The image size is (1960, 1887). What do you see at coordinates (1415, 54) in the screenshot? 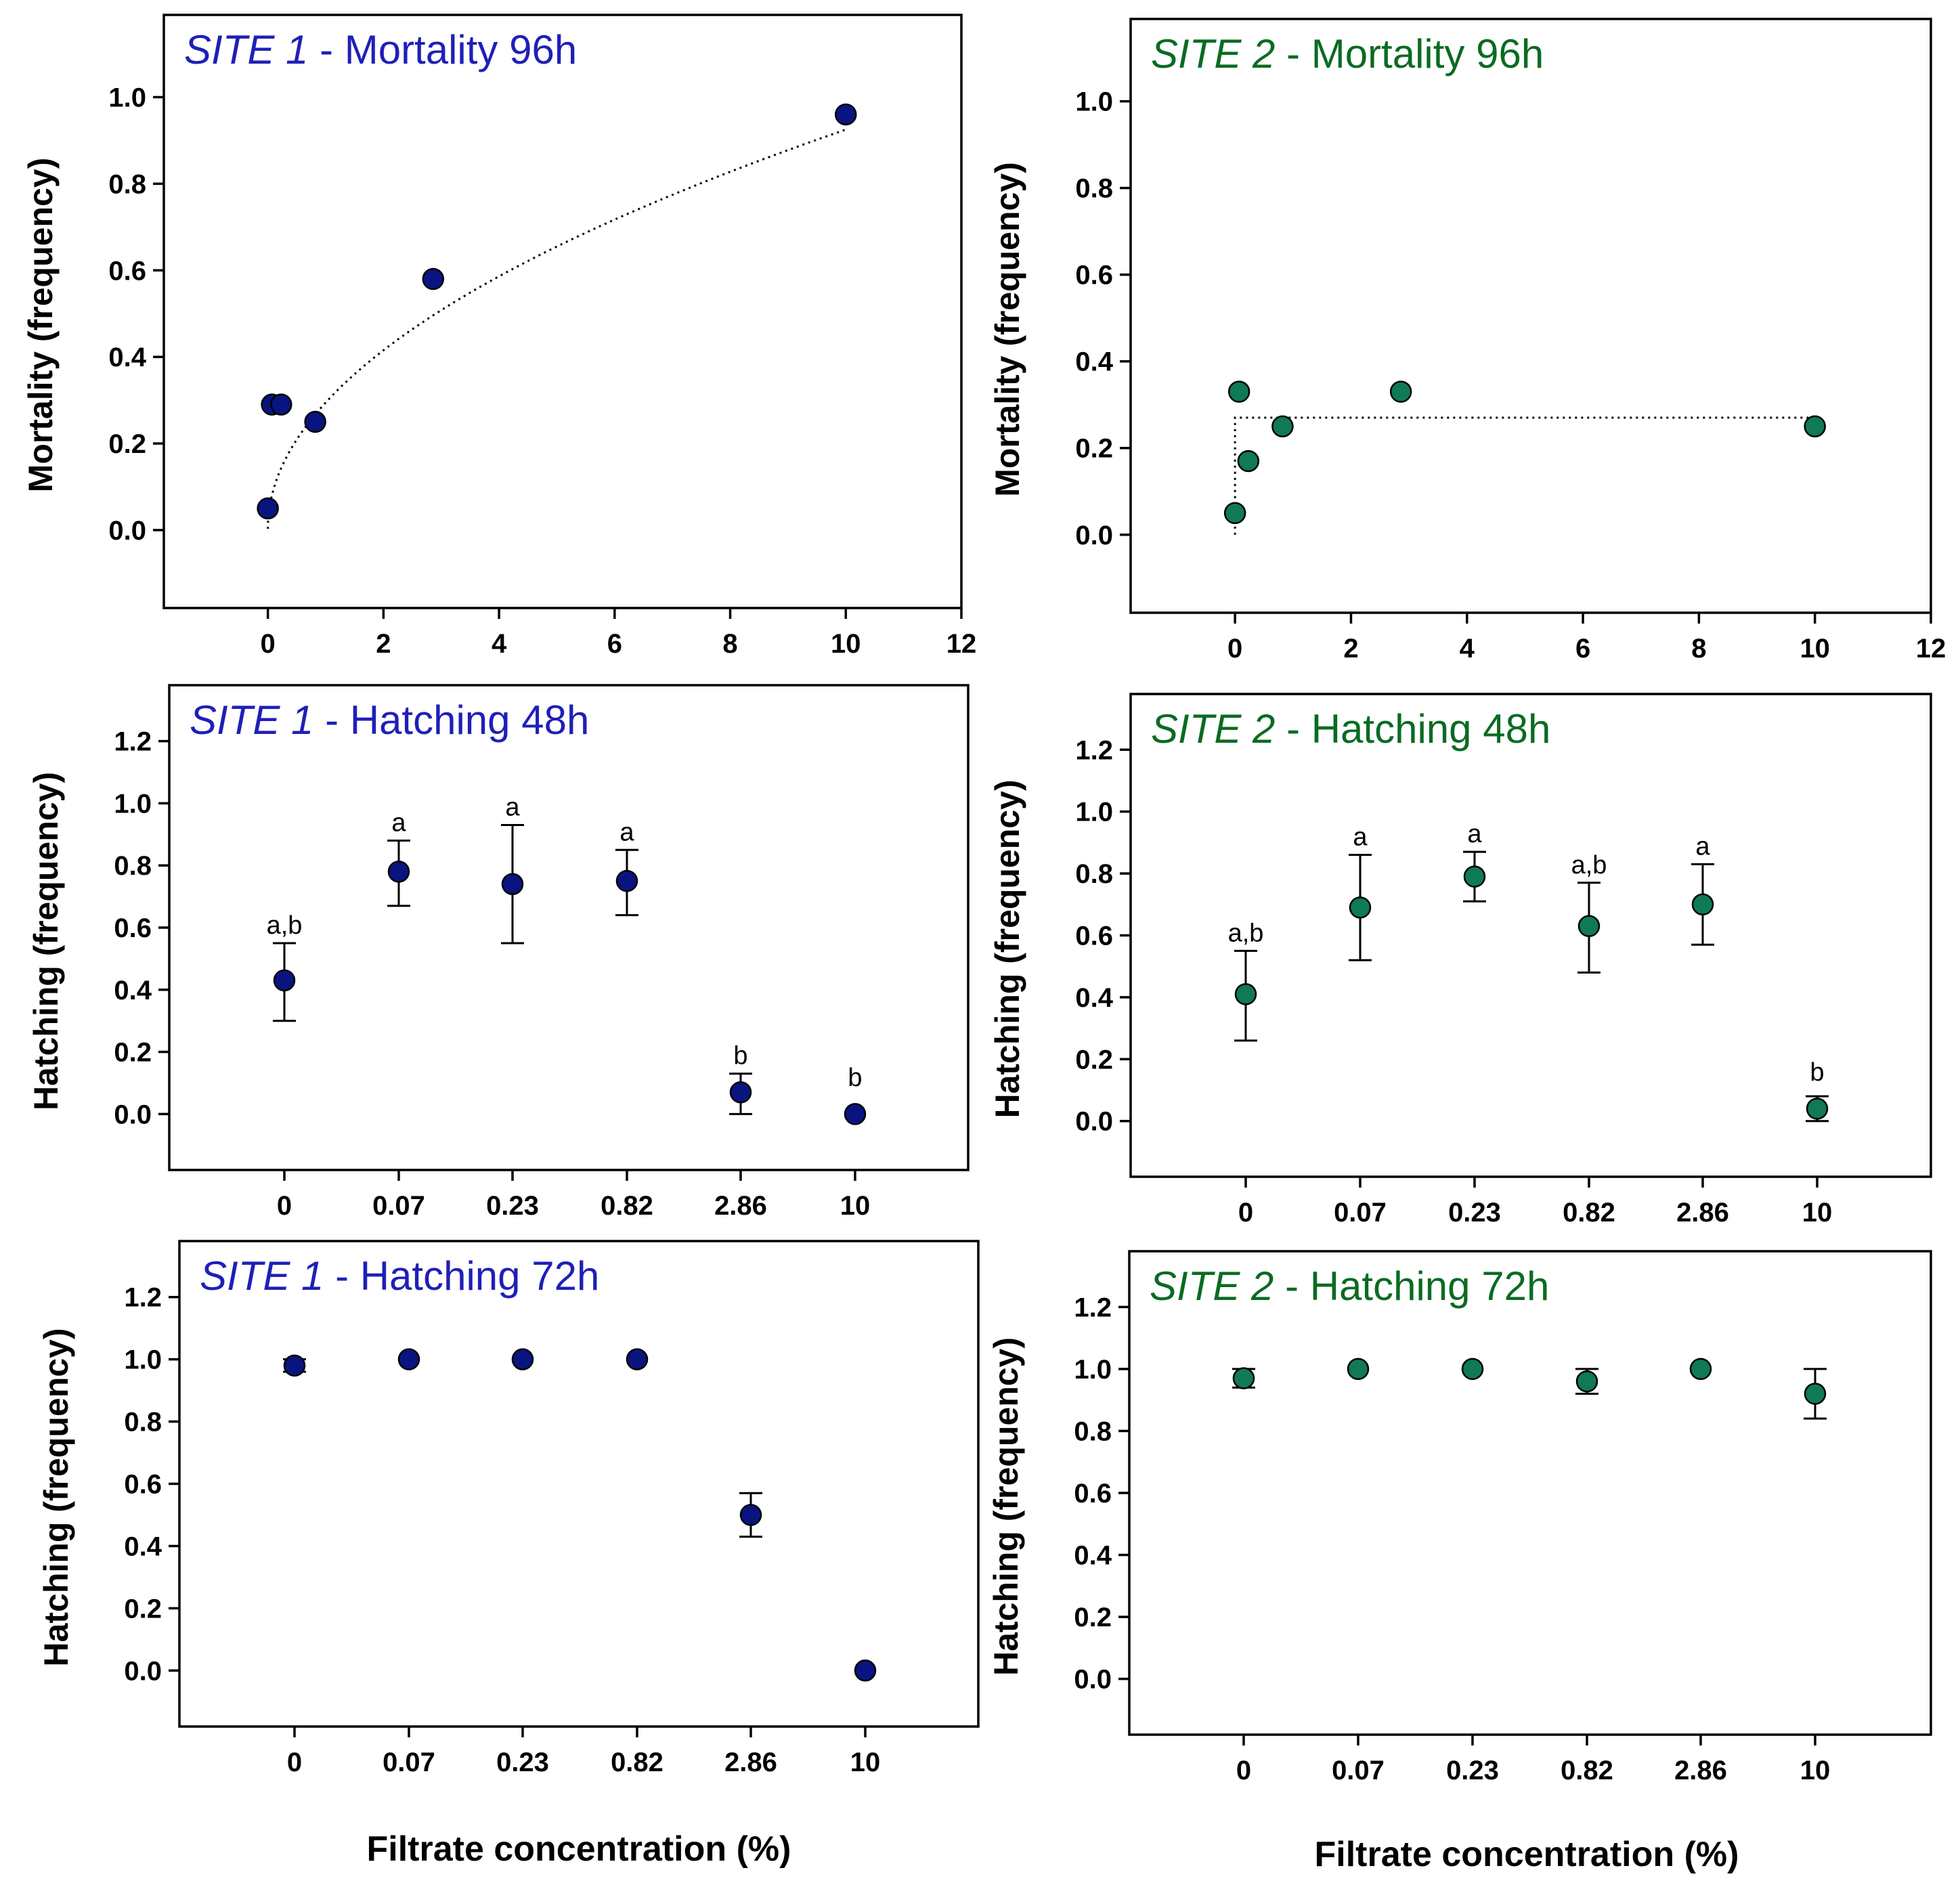
I see `panel-title-measure: - Mortality 96h` at bounding box center [1415, 54].